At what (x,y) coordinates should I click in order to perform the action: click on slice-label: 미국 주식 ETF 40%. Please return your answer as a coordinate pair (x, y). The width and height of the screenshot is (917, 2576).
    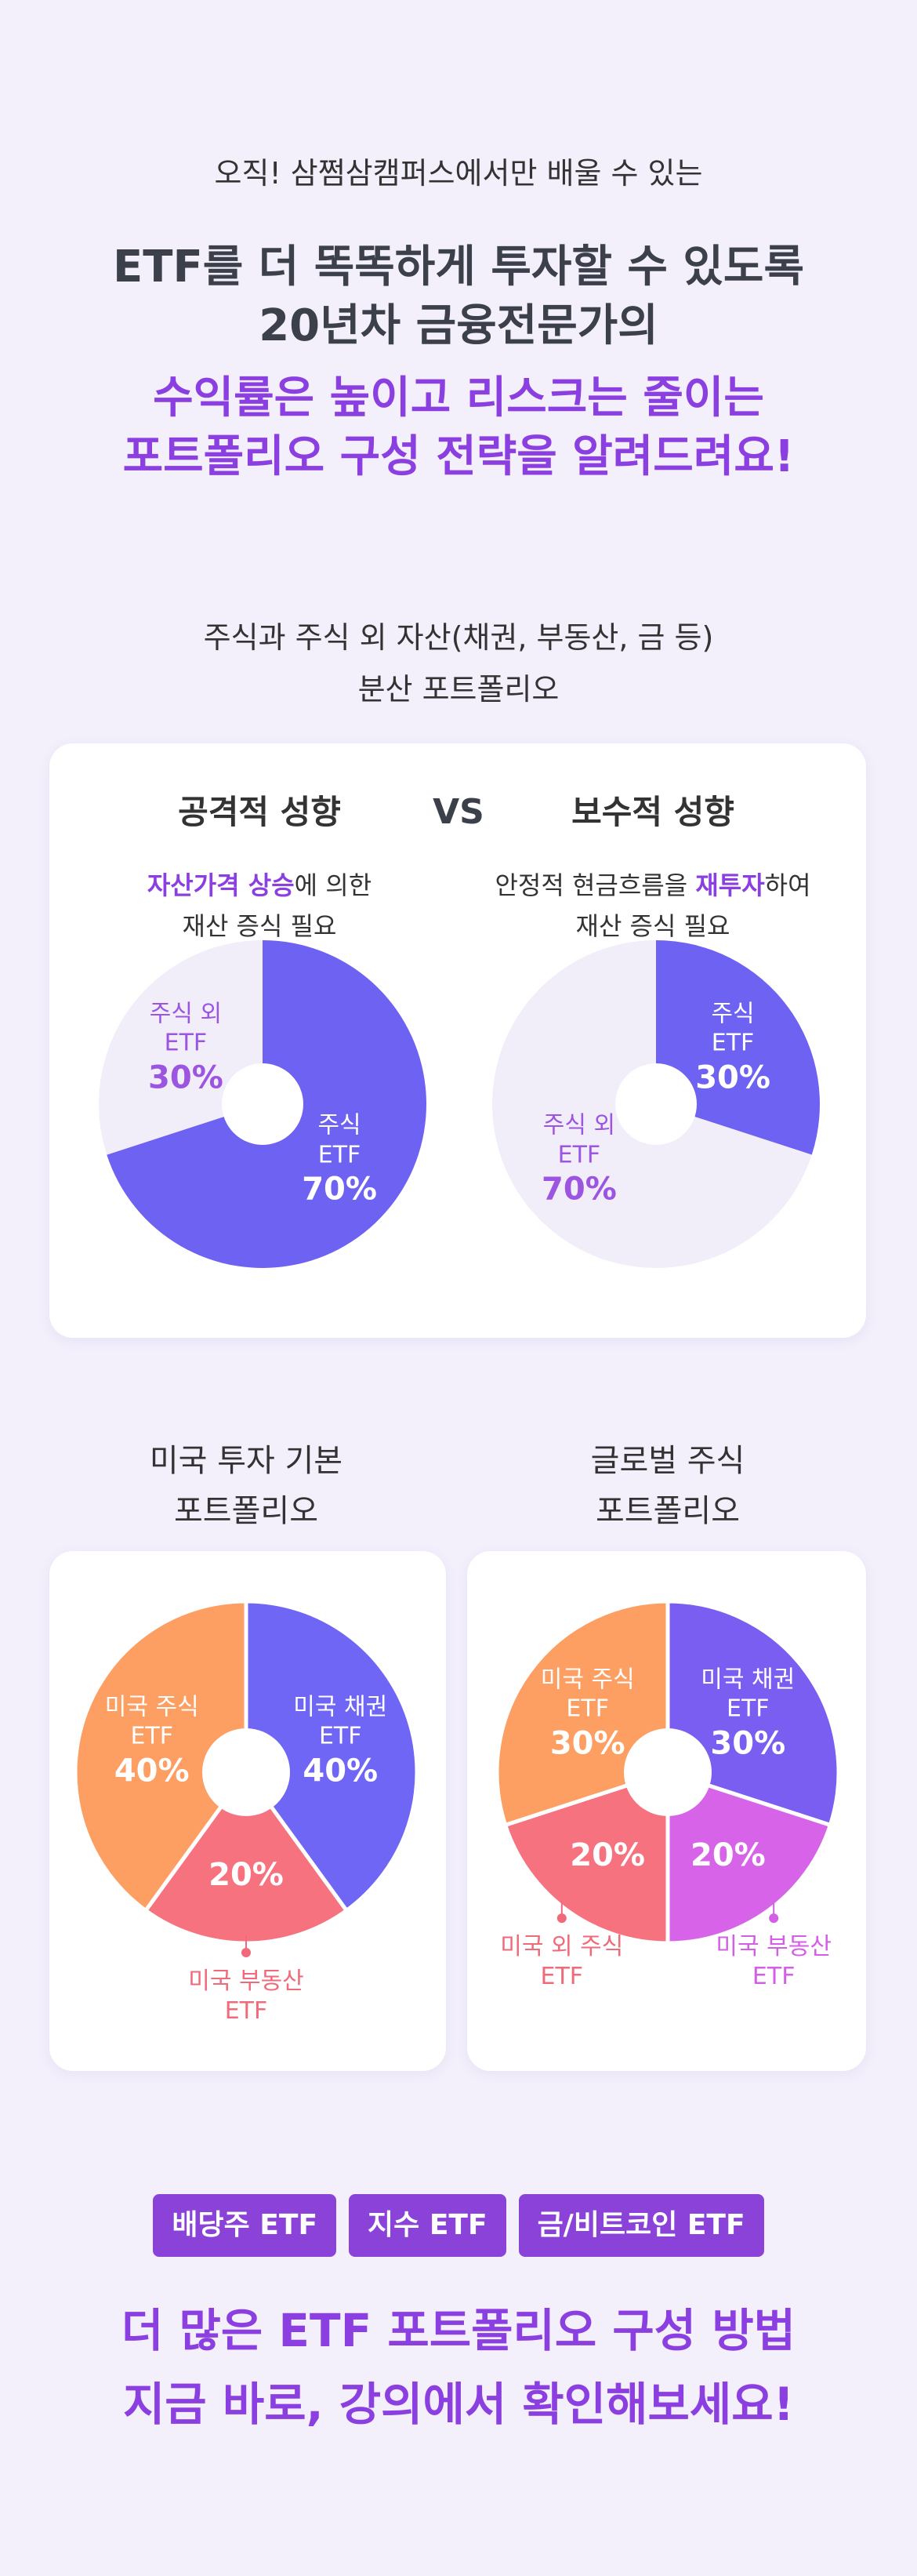
    Looking at the image, I should click on (151, 1741).